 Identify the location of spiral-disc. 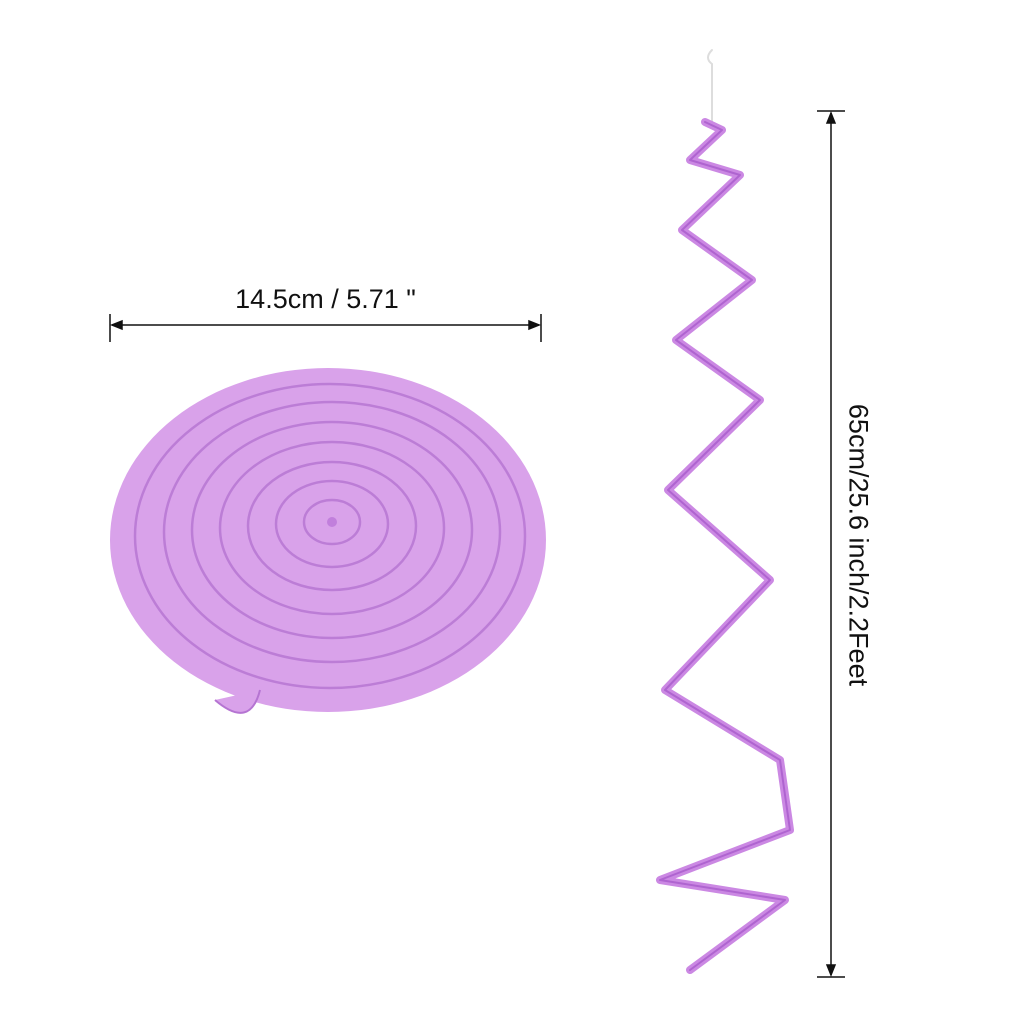
(328, 541).